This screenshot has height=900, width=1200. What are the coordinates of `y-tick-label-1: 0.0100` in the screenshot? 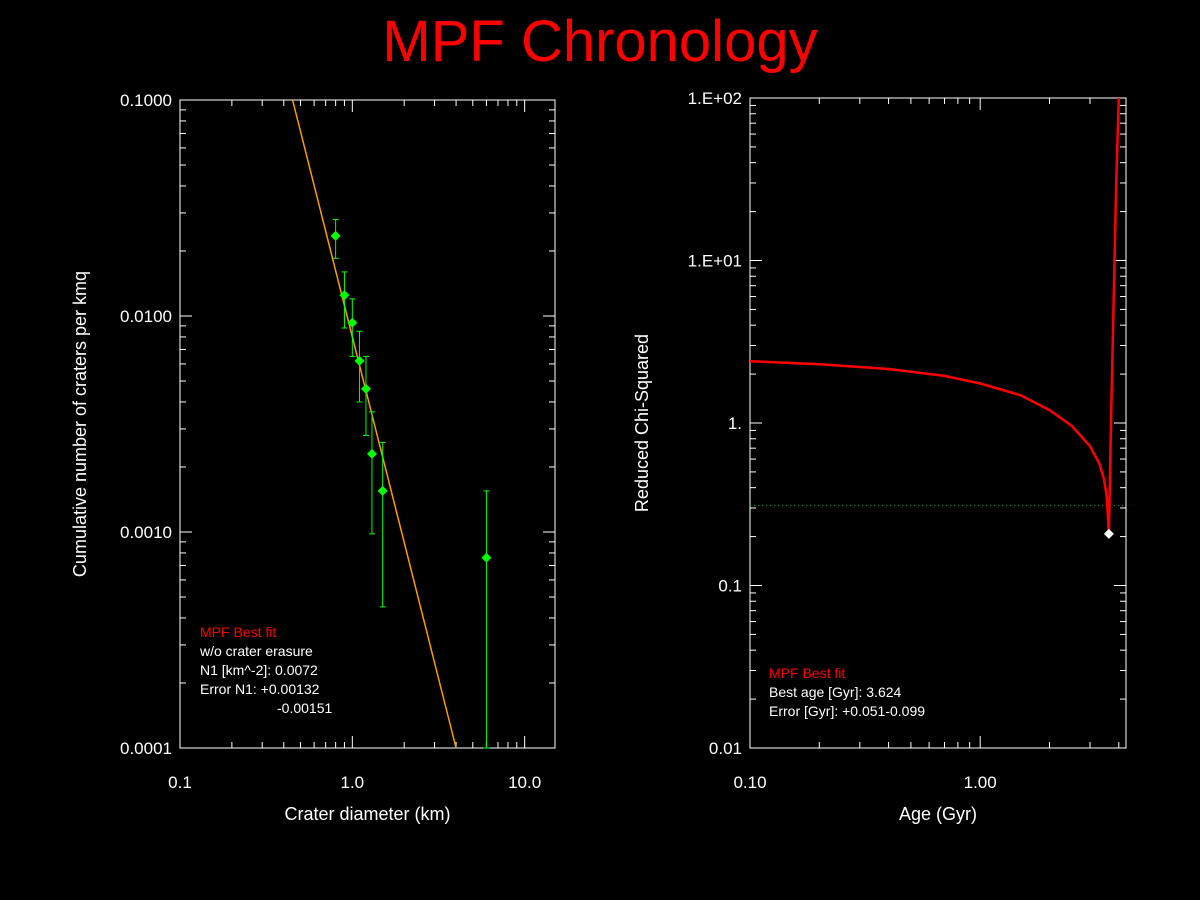 It's located at (146, 316).